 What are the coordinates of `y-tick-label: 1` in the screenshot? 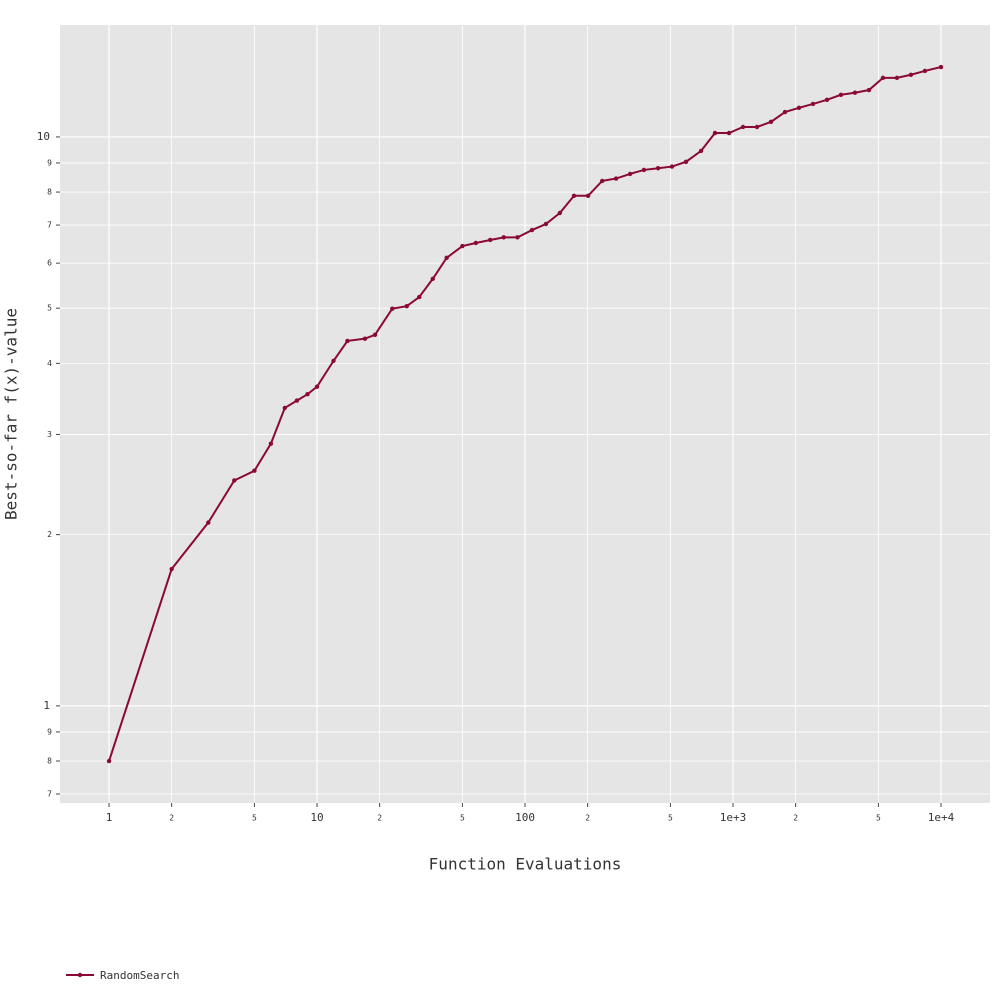 It's located at (46, 705).